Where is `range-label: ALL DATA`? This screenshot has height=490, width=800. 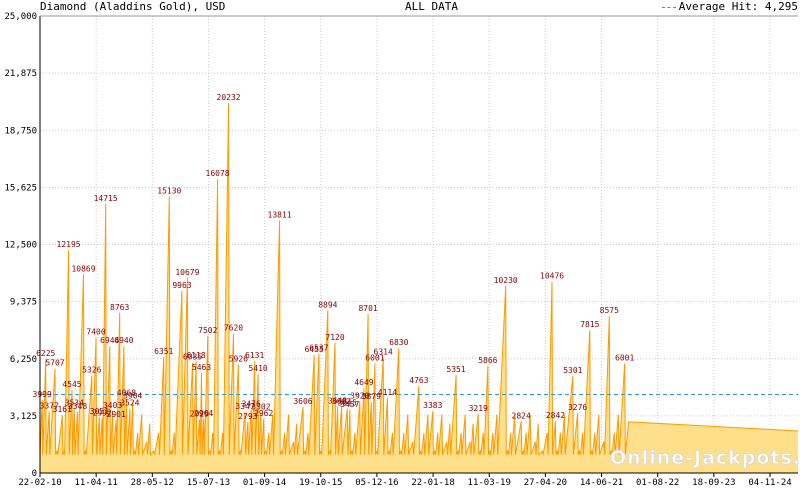 range-label: ALL DATA is located at coordinates (431, 6).